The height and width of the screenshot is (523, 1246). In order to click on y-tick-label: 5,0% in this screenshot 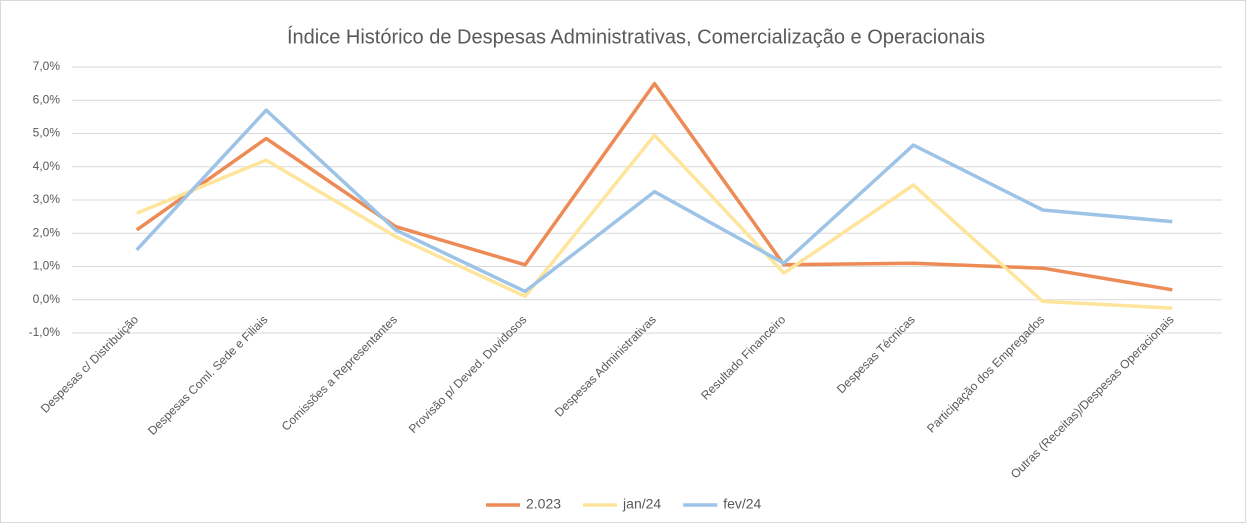, I will do `click(47, 133)`.